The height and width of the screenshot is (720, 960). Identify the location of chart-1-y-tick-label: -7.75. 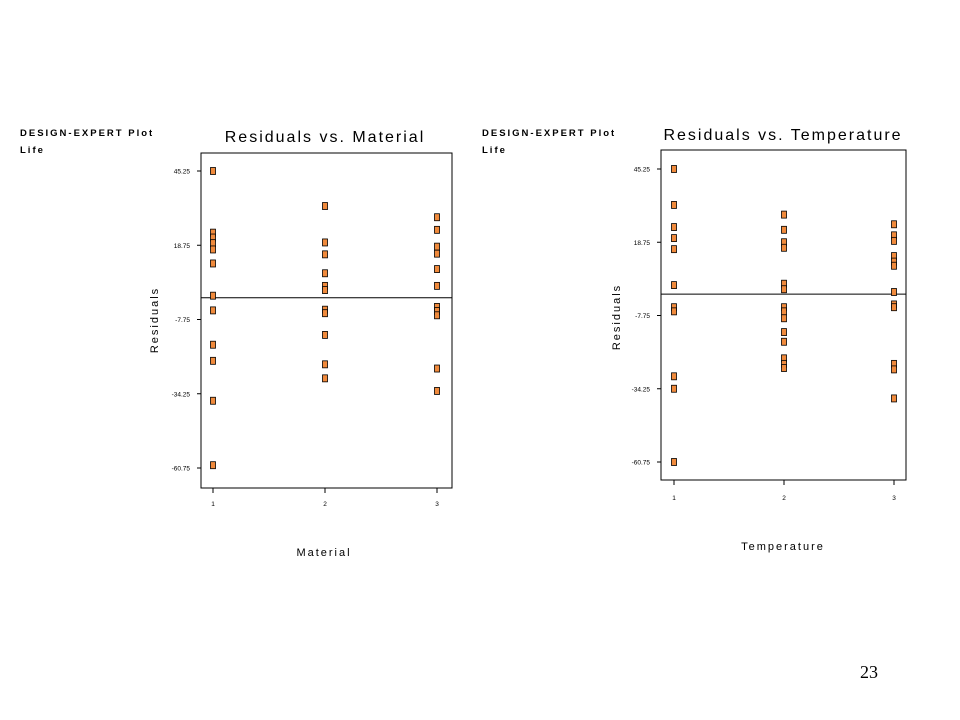
(182, 320).